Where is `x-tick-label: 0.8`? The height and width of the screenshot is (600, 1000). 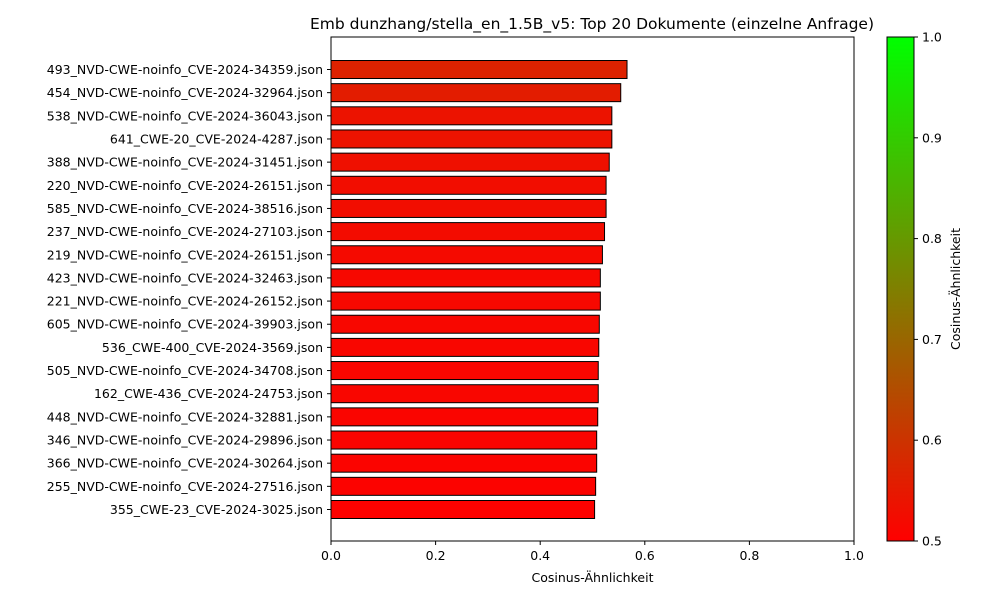 x-tick-label: 0.8 is located at coordinates (749, 555).